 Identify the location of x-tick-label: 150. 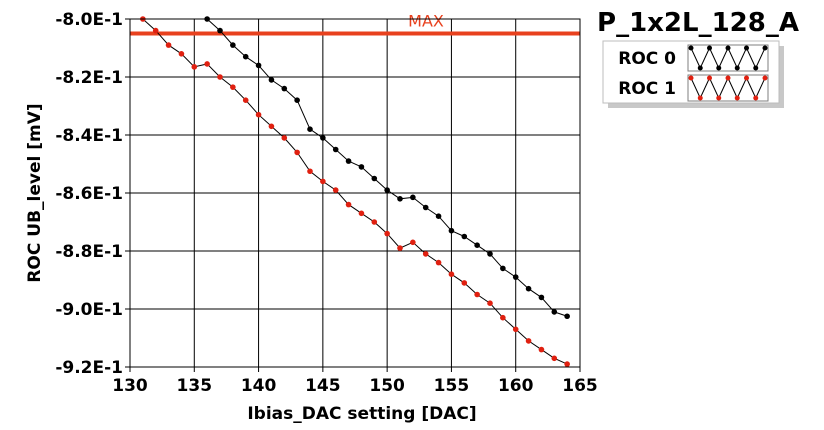
(387, 386).